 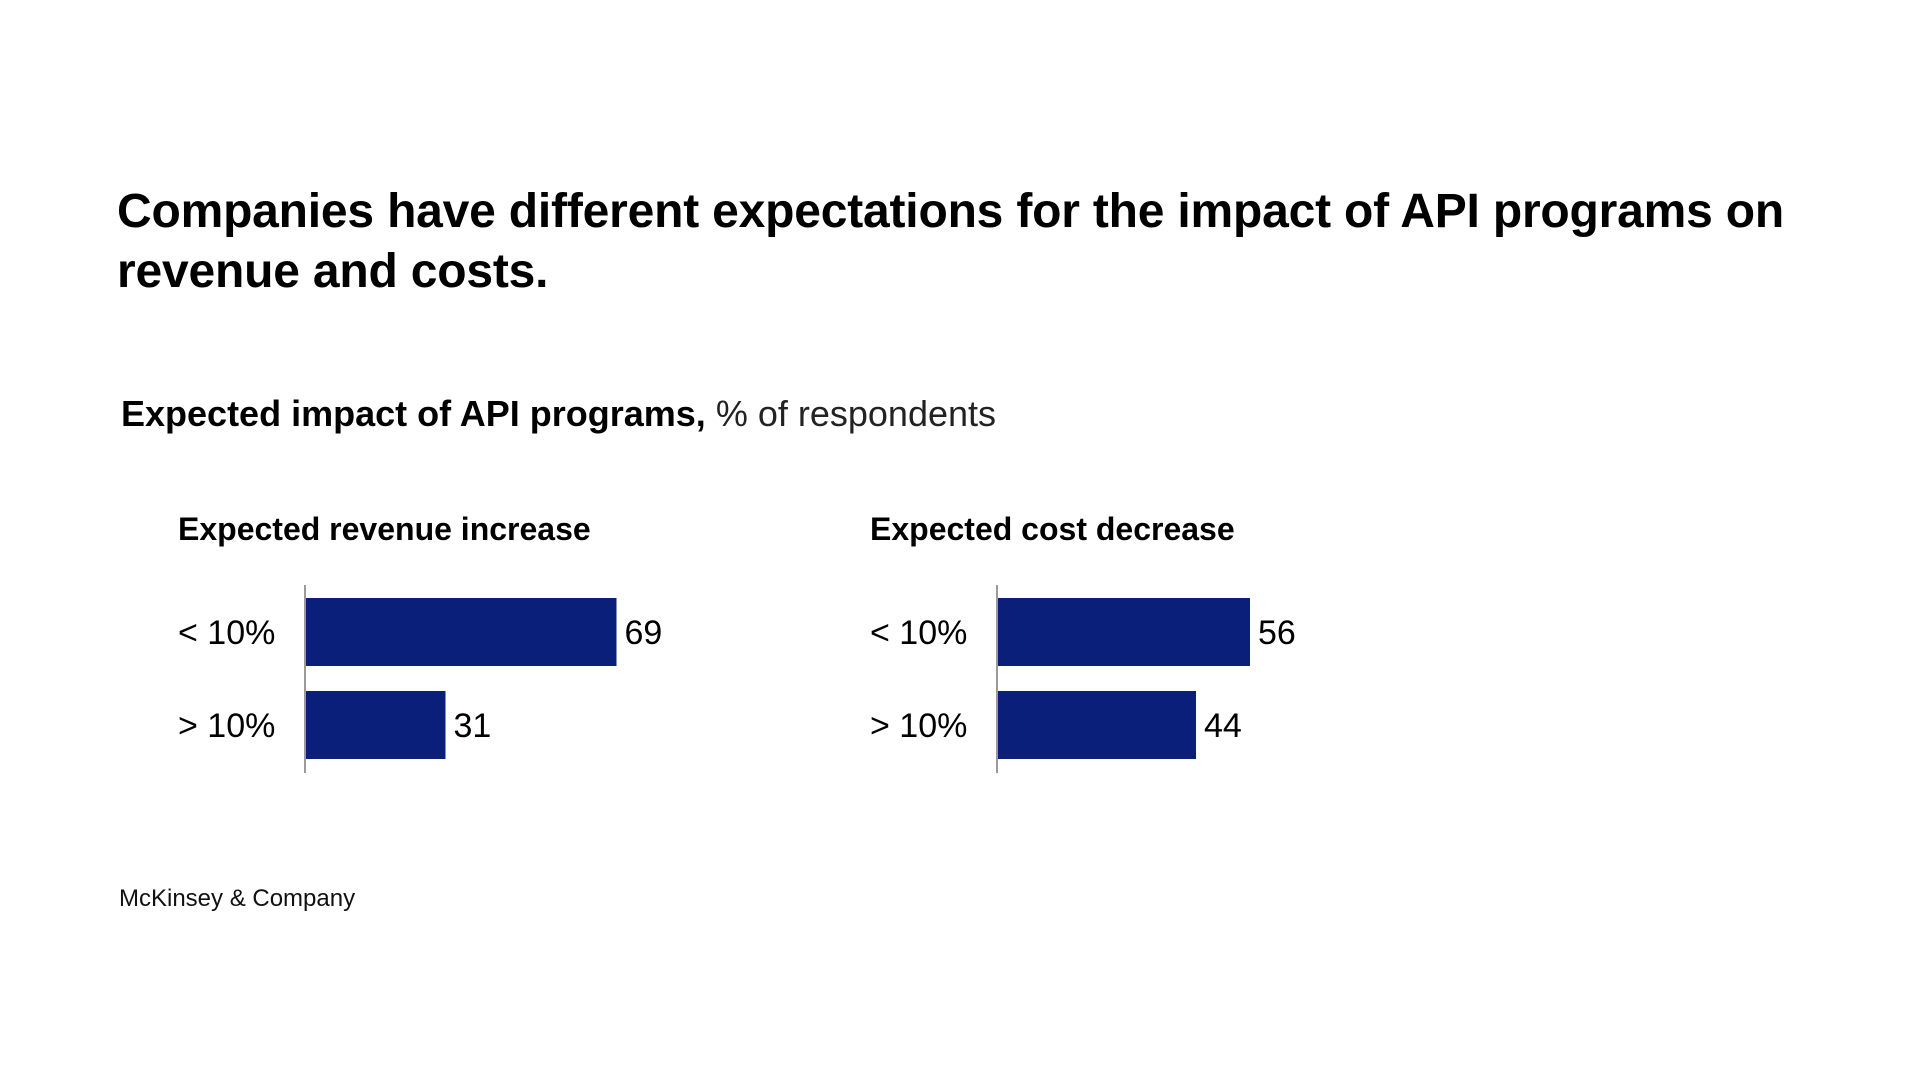 What do you see at coordinates (413, 413) in the screenshot?
I see `subtitle-bold: Expected impact of API programs,` at bounding box center [413, 413].